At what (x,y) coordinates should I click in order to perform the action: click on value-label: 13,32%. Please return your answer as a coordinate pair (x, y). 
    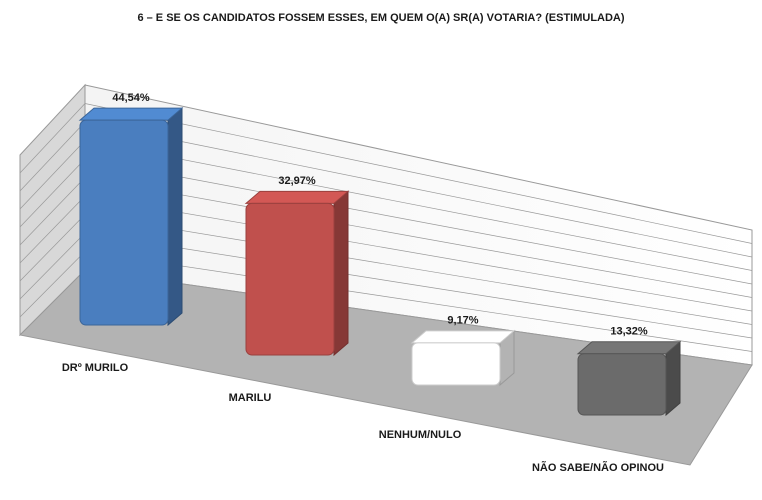
    Looking at the image, I should click on (629, 332).